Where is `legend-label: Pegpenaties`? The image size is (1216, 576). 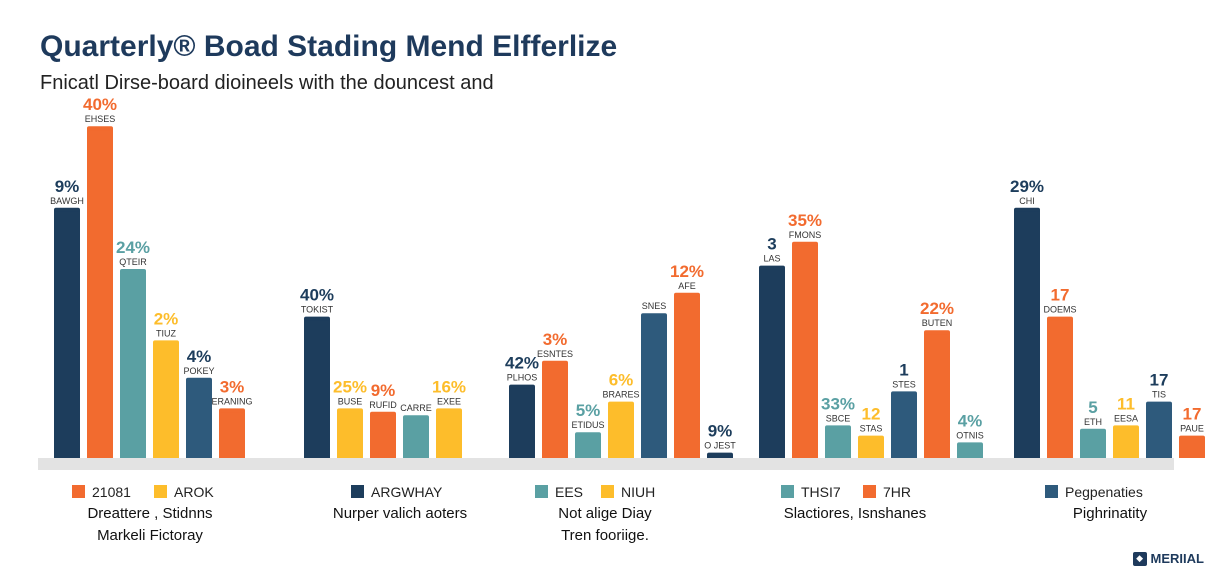 legend-label: Pegpenaties is located at coordinates (1104, 492).